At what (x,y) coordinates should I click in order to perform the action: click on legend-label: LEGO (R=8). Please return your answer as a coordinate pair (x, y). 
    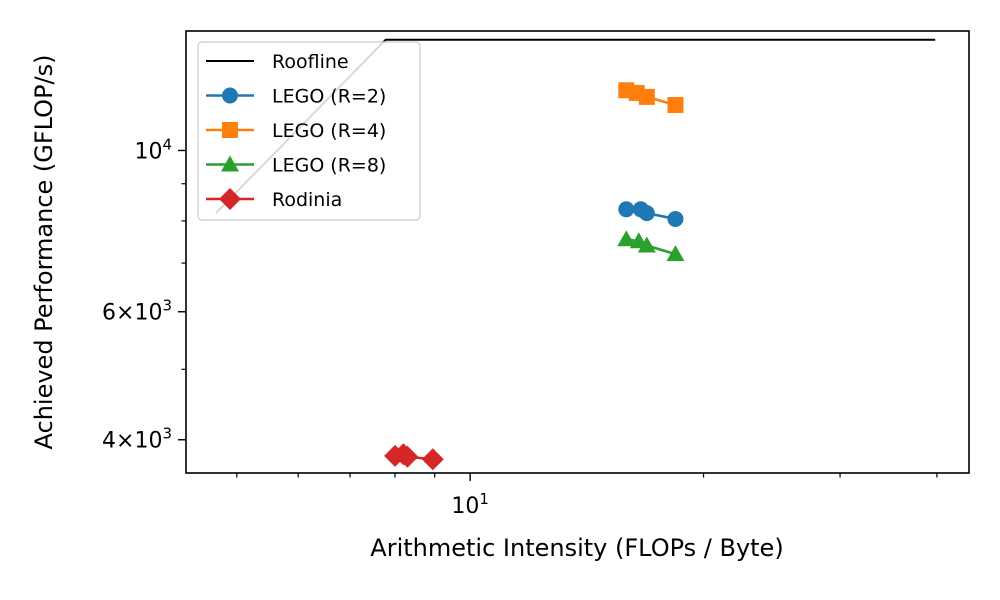
    Looking at the image, I should click on (329, 166).